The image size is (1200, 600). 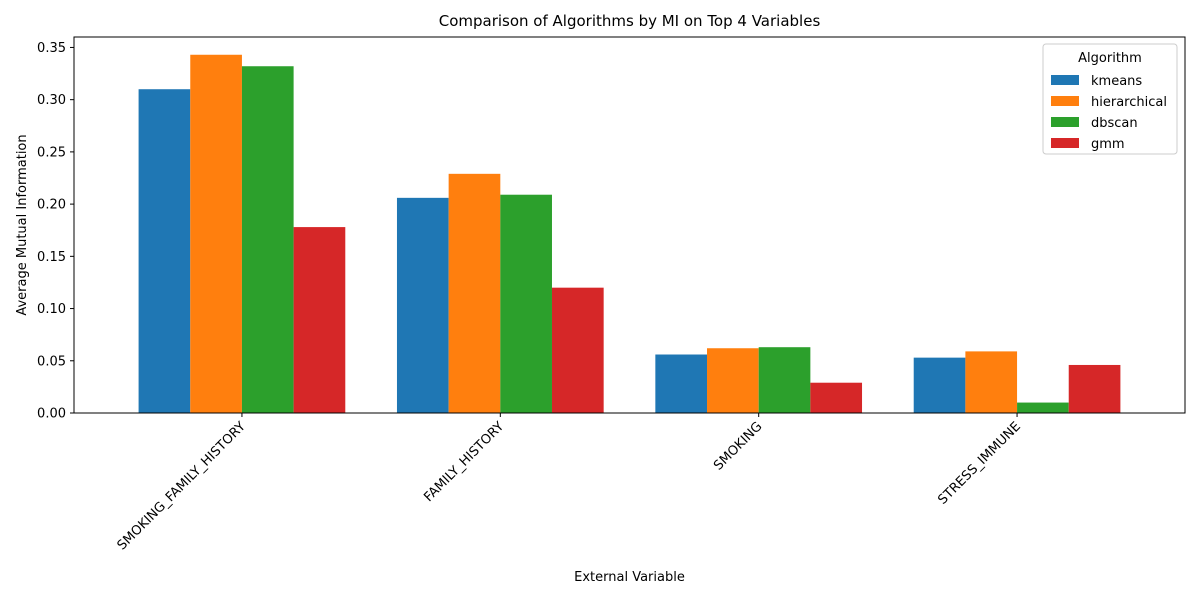 What do you see at coordinates (738, 446) in the screenshot?
I see `x-tick-label: SMOKING` at bounding box center [738, 446].